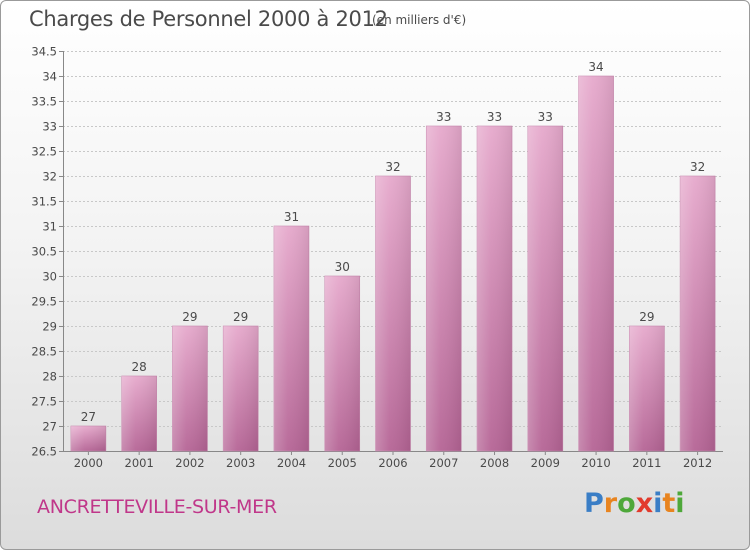 The image size is (750, 550). I want to click on logo-letter: x, so click(644, 503).